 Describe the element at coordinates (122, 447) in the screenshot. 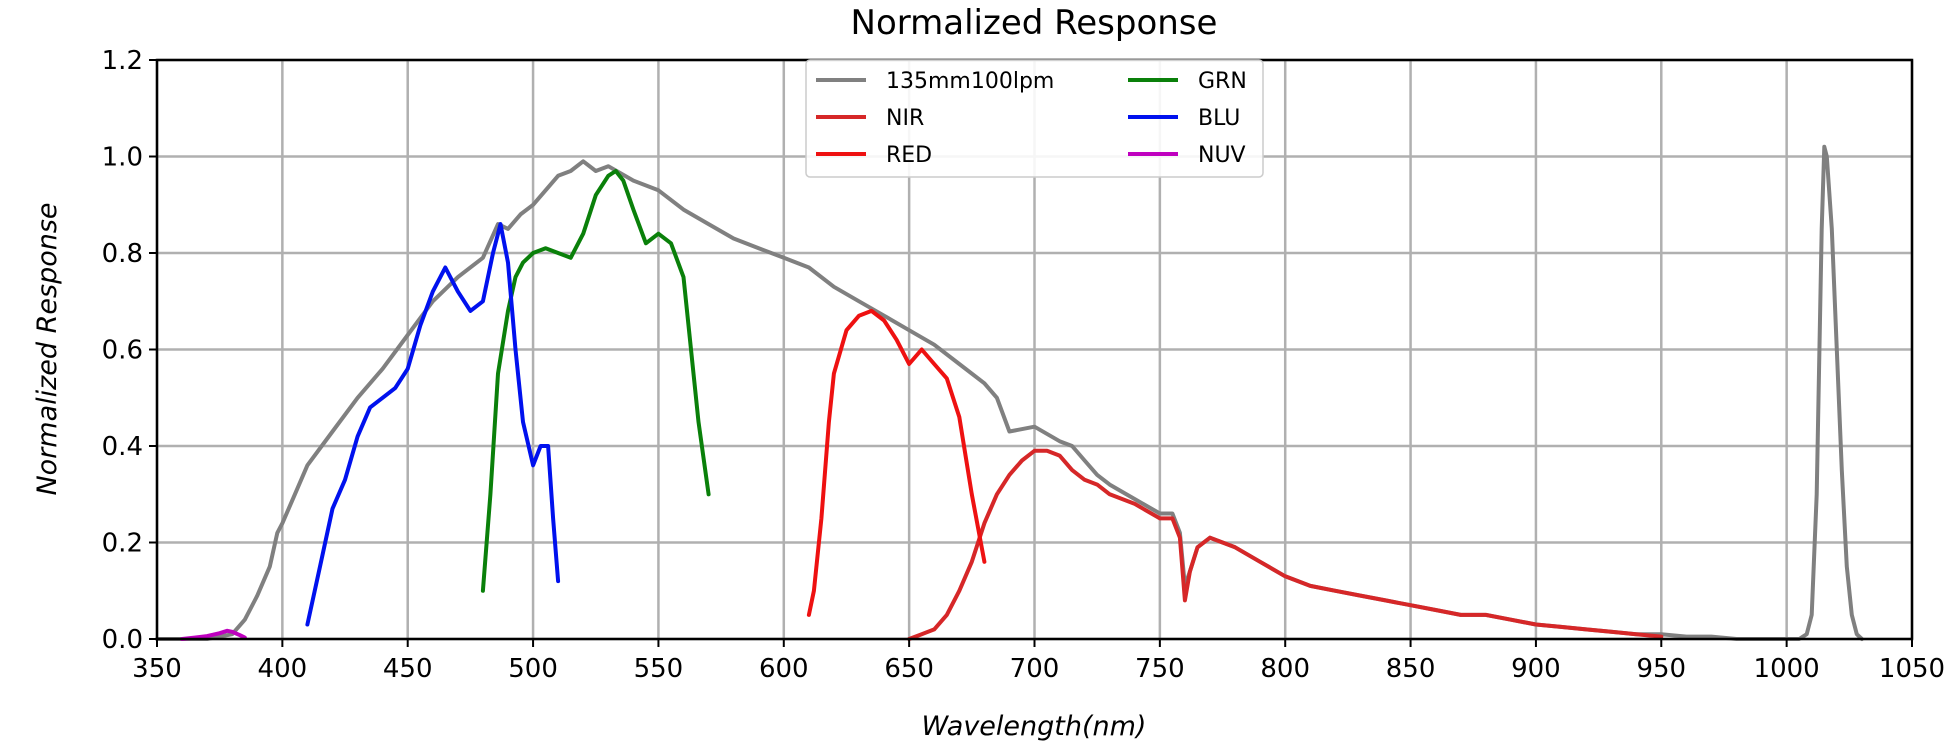

I see `y-tick-label: 0.4` at that location.